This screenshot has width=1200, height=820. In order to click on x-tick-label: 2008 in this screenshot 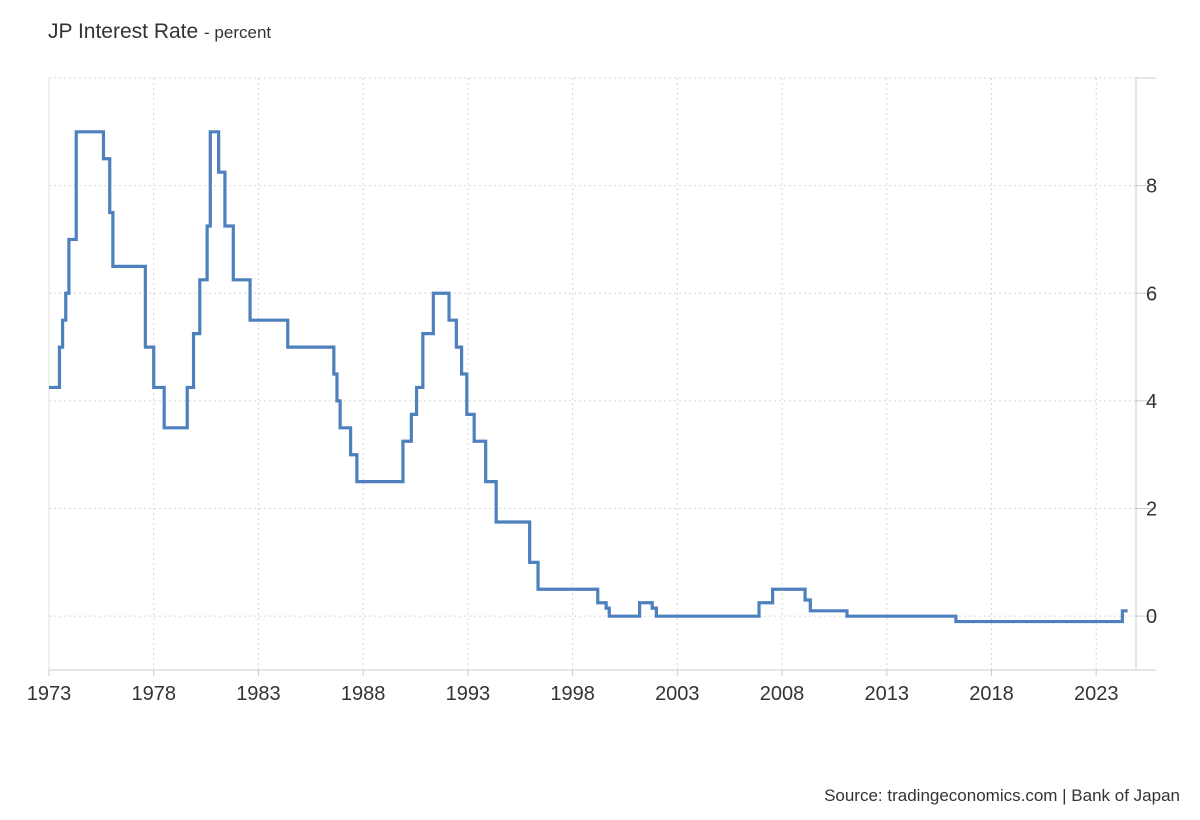, I will do `click(782, 694)`.